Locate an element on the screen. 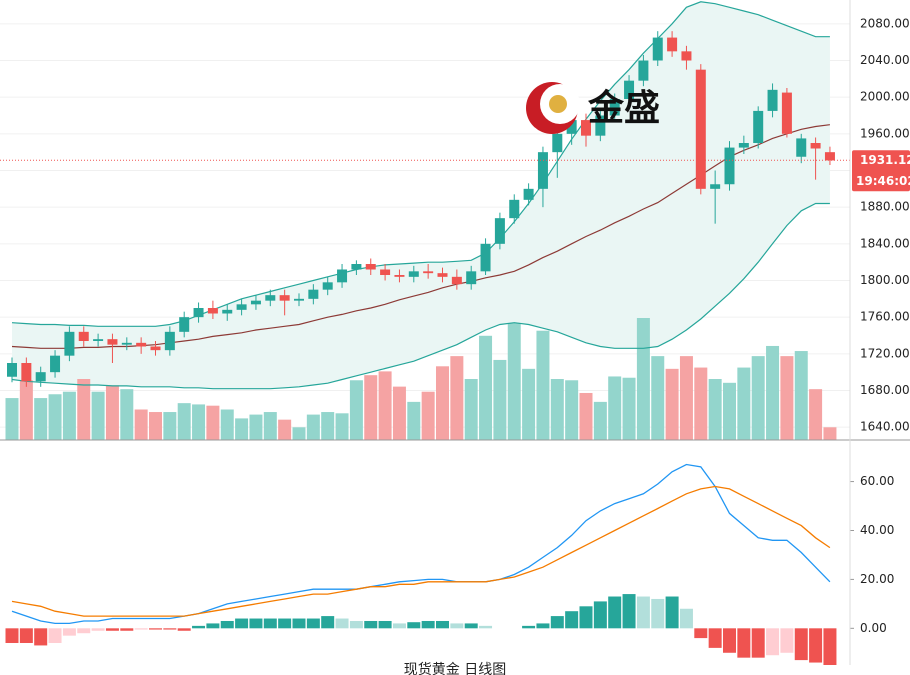  last-price-label: 1931.12 is located at coordinates (885, 160).